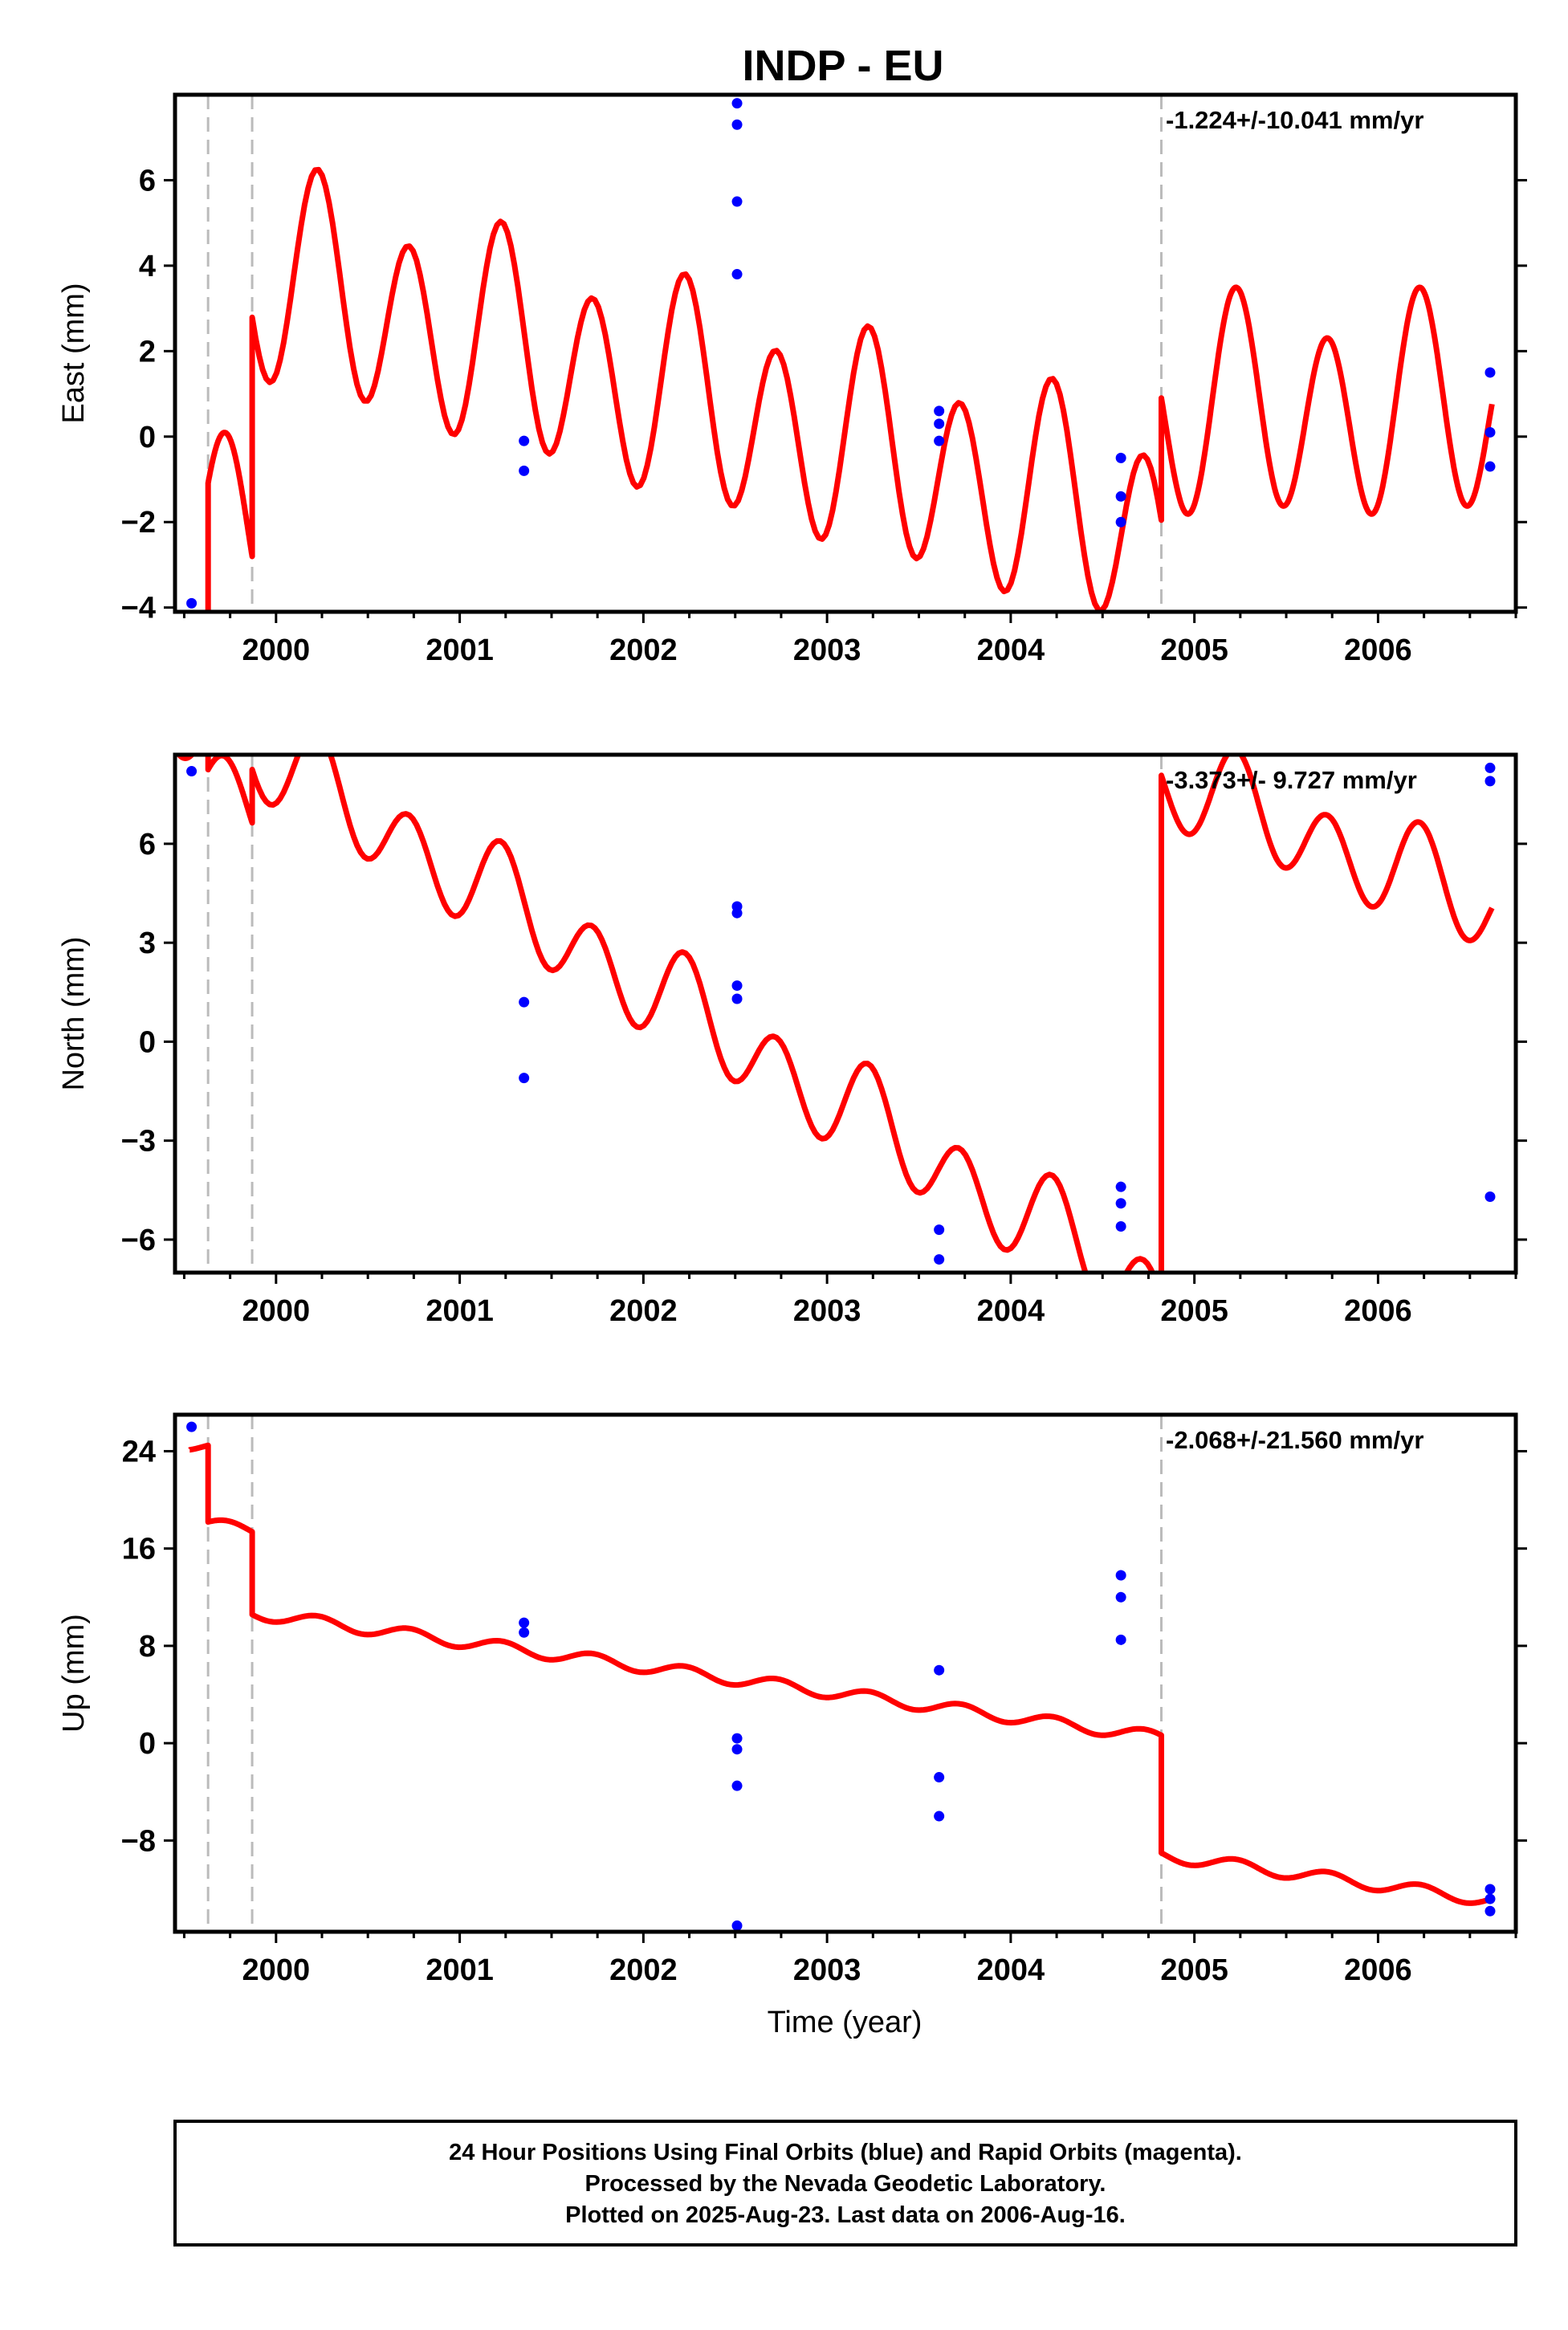 The image size is (1568, 2330). I want to click on east-y-tick-label: 0, so click(147, 437).